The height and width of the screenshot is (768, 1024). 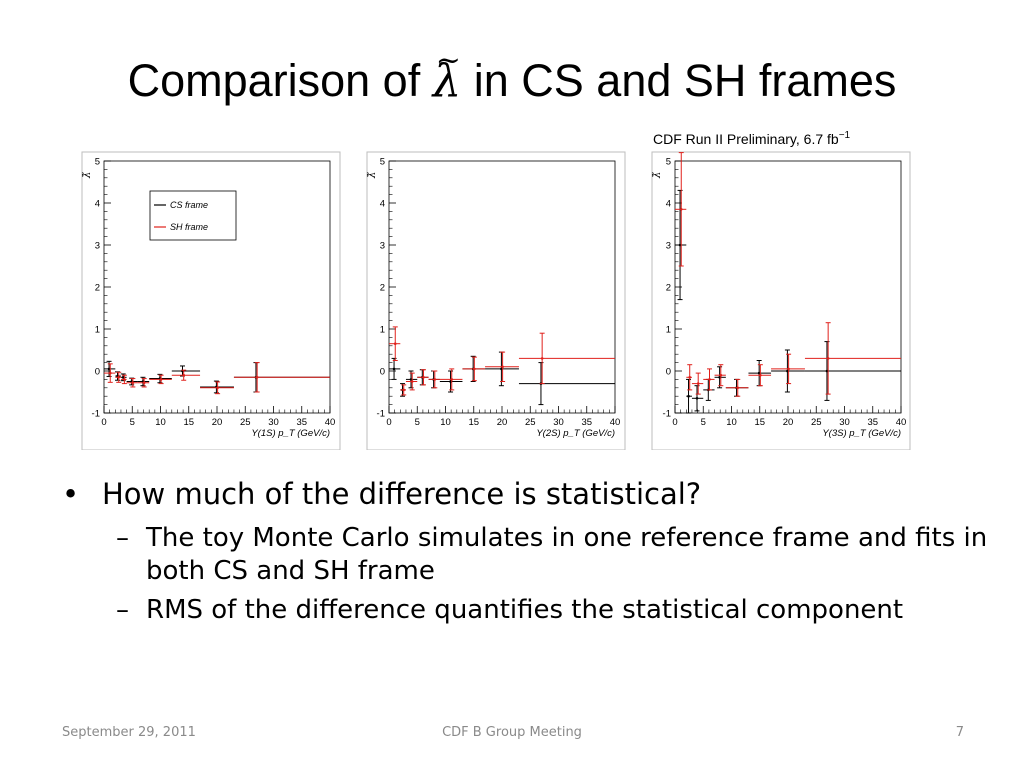 I want to click on legend: CS frame SH frame, so click(x=193, y=215).